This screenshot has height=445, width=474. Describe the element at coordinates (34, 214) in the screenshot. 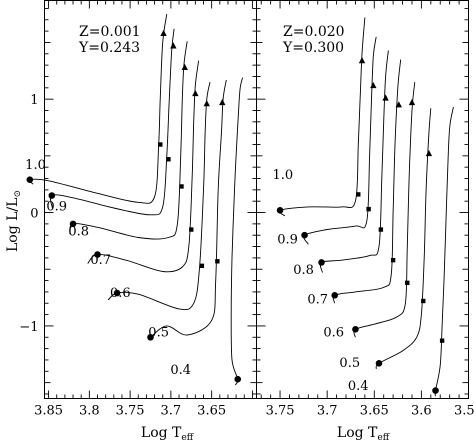

I see `y-tick-label: 0` at that location.